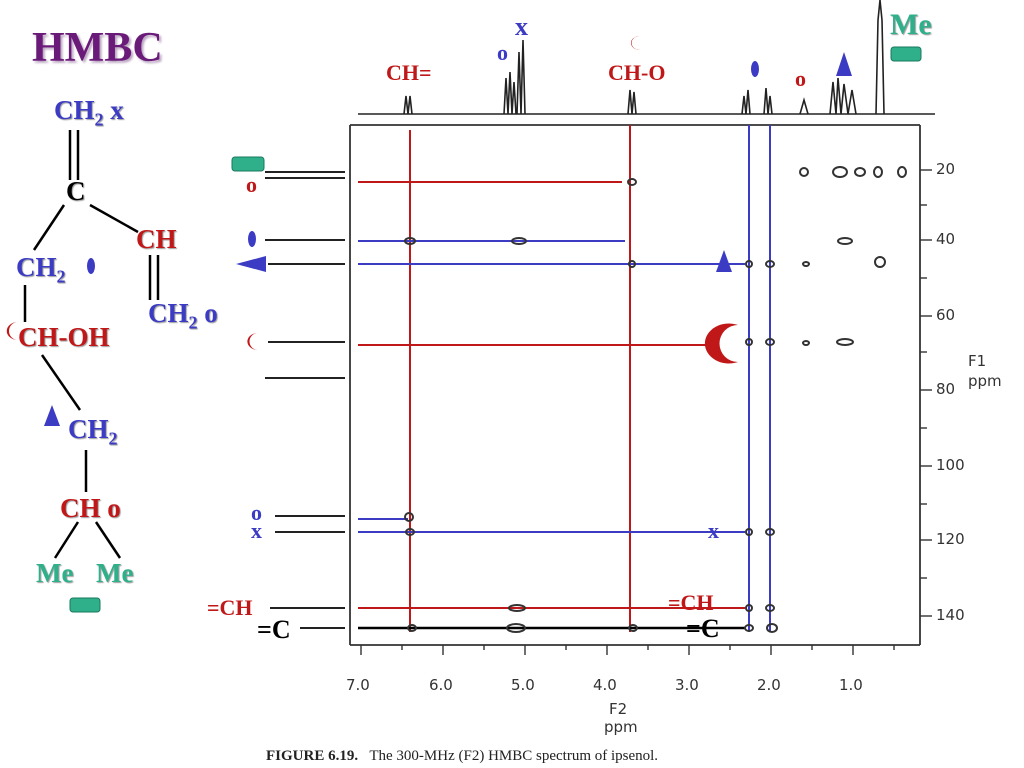  I want to click on ch2-mid-label: CH2, so click(93, 431).